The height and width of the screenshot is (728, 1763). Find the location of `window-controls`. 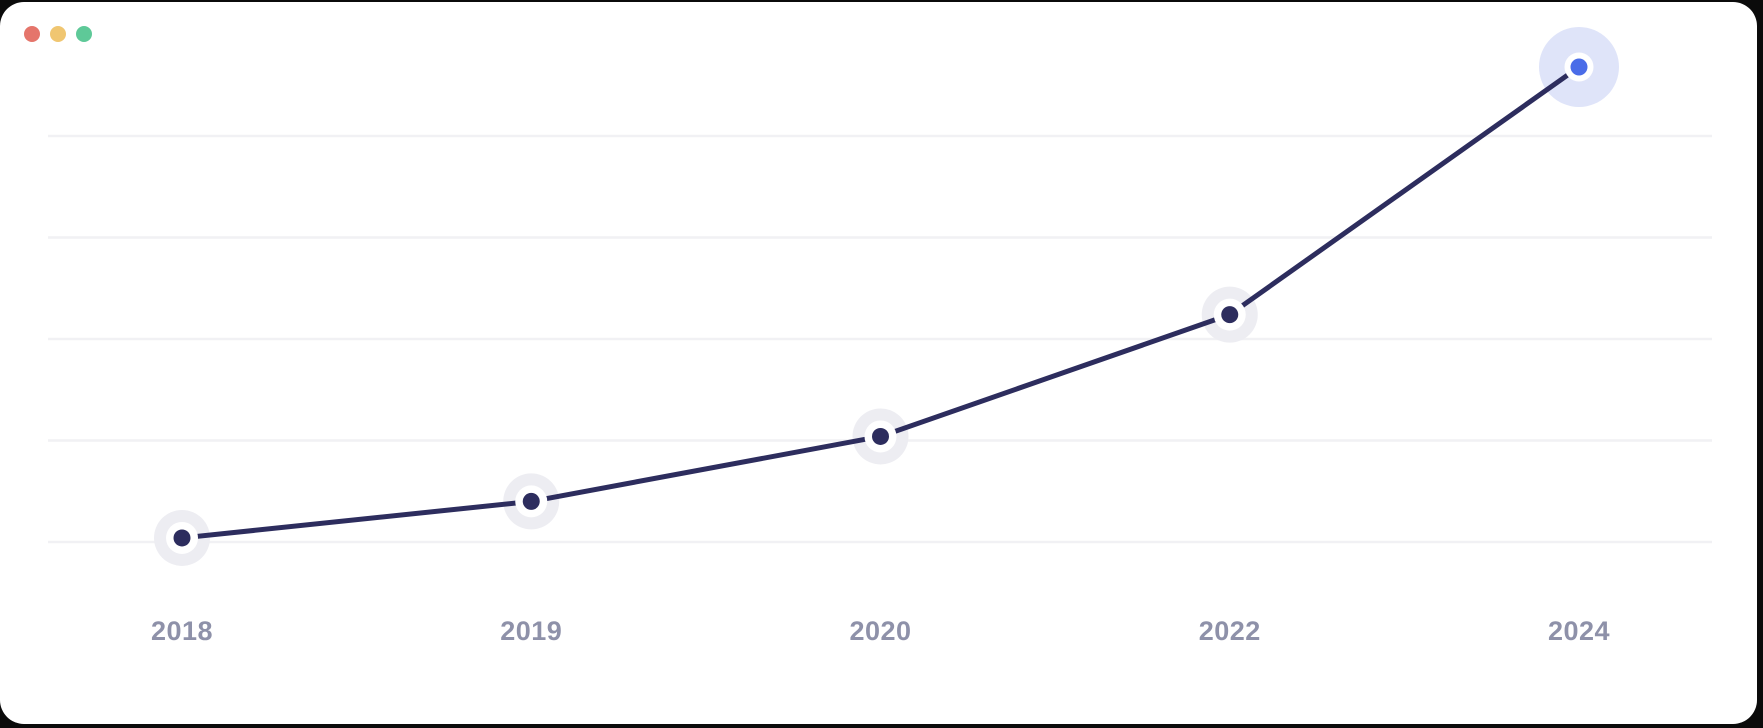

window-controls is located at coordinates (58, 34).